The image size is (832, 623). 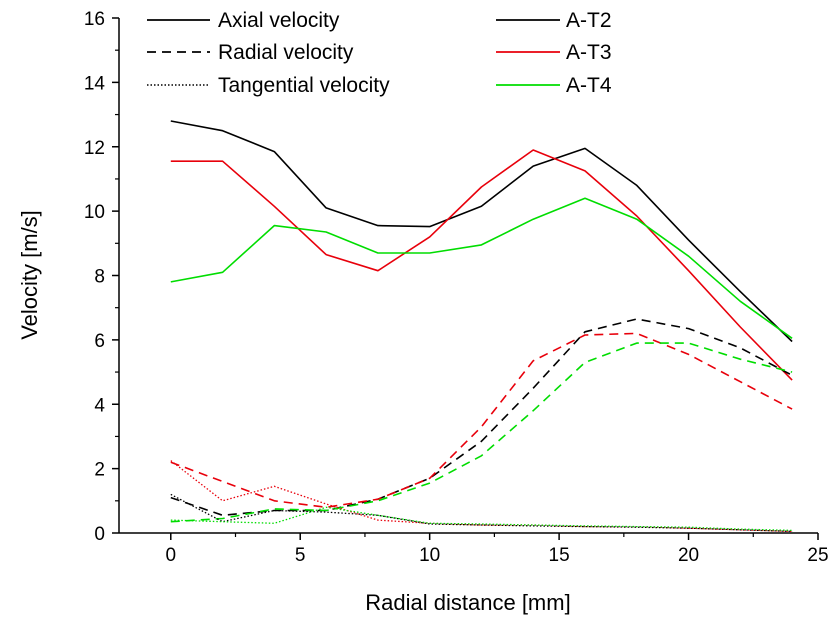 What do you see at coordinates (467, 602) in the screenshot?
I see `x-axis-title: Radial distance [mm]` at bounding box center [467, 602].